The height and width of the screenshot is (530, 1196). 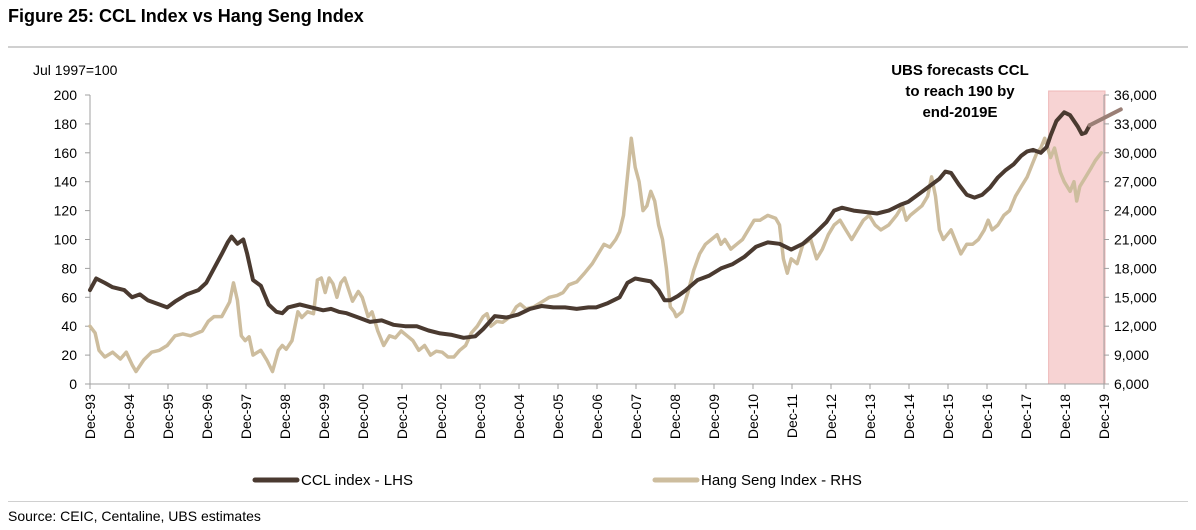 What do you see at coordinates (960, 70) in the screenshot?
I see `forecast-annotation-line: UBS forecasts CCL` at bounding box center [960, 70].